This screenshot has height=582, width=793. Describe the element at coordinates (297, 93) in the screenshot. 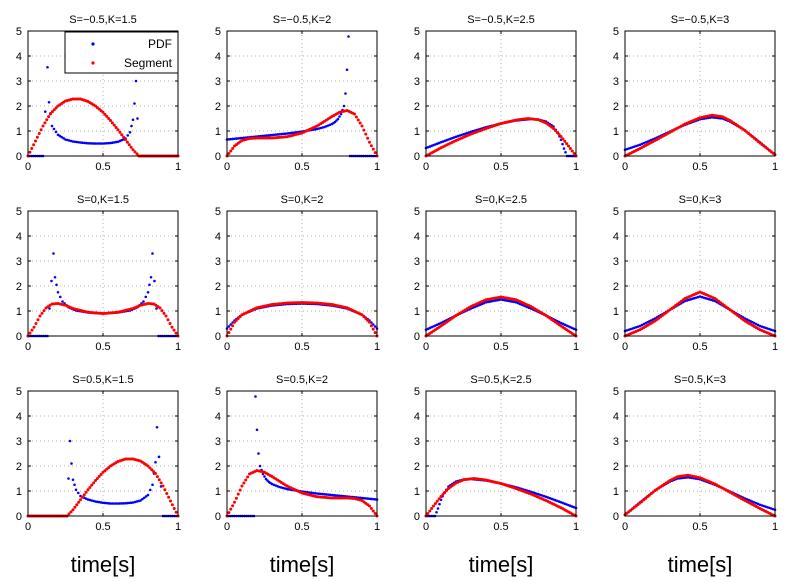

I see `subplot-2: S=−0.5,K=2 0 0.5 1 0 1 2 3 4 5` at that location.